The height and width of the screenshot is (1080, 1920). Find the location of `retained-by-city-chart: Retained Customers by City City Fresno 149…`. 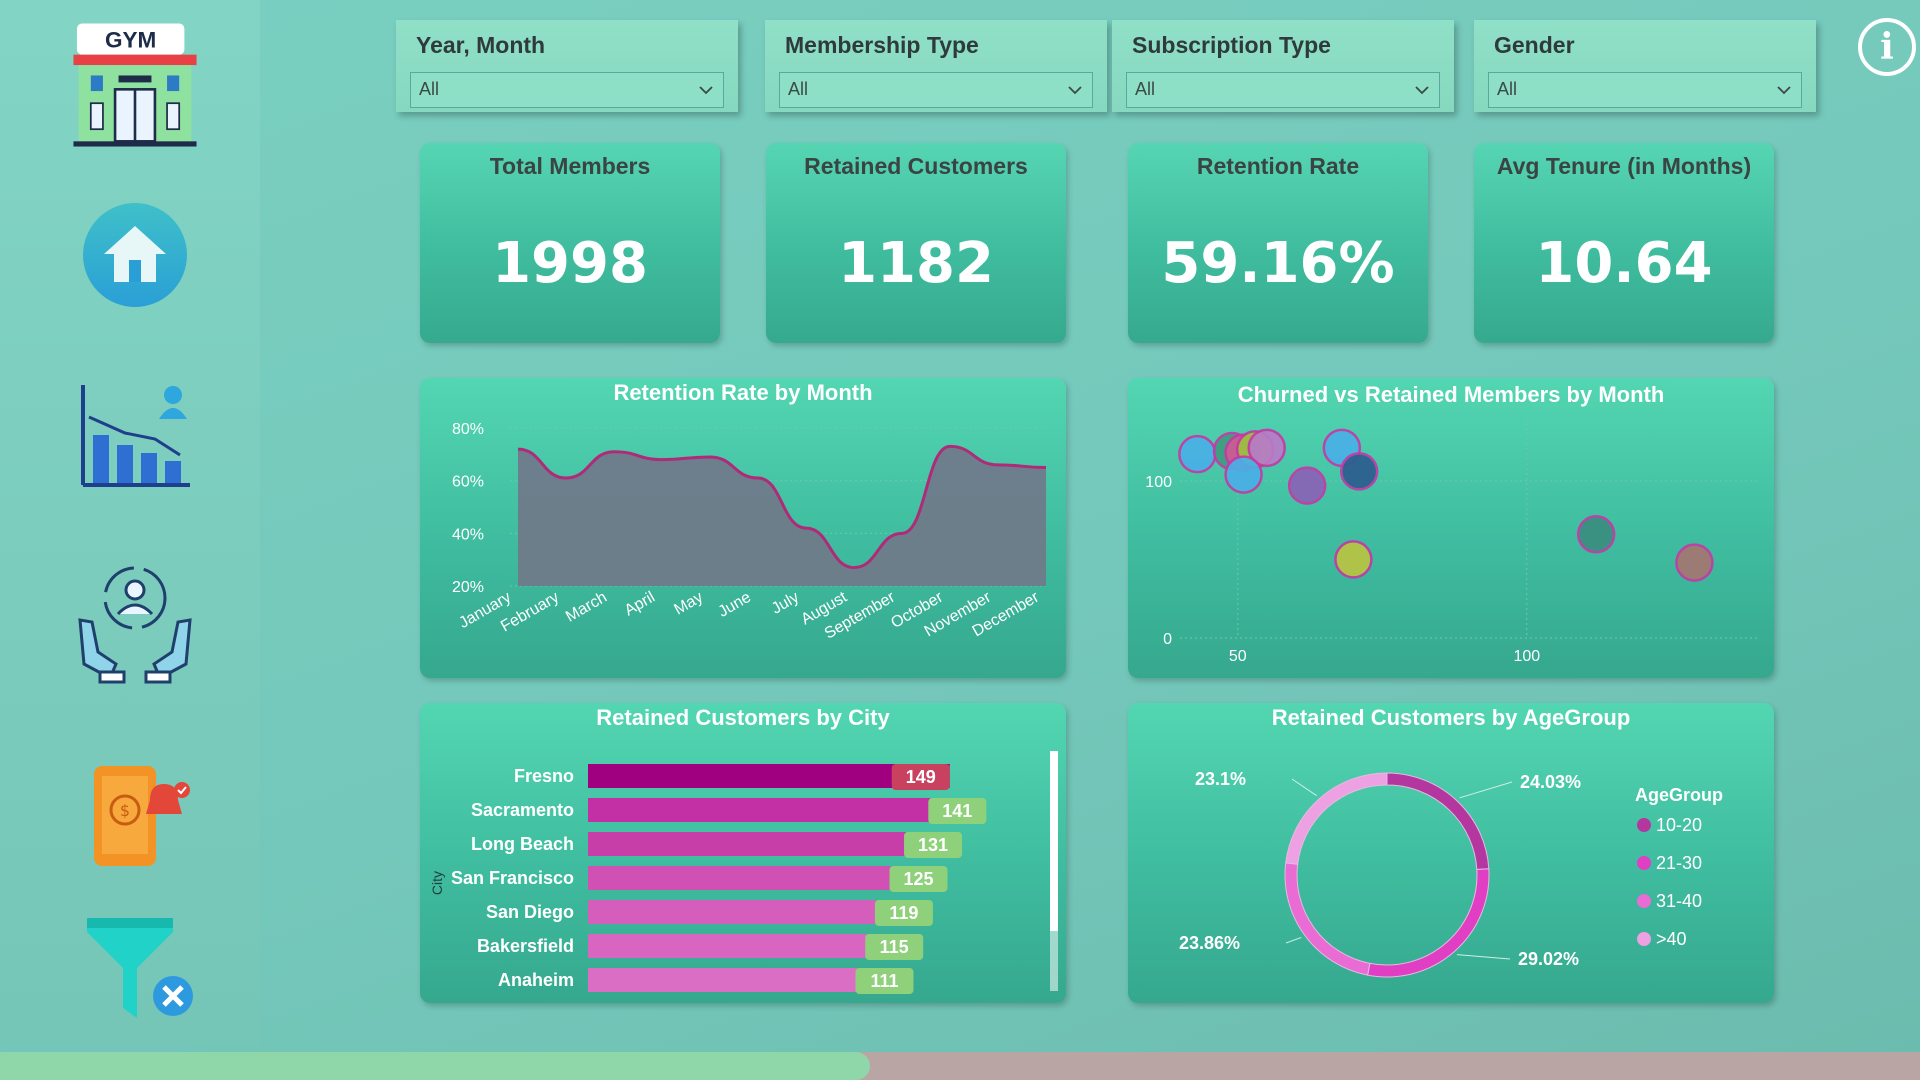

retained-by-city-chart: Retained Customers by City City Fresno 149… is located at coordinates (743, 853).